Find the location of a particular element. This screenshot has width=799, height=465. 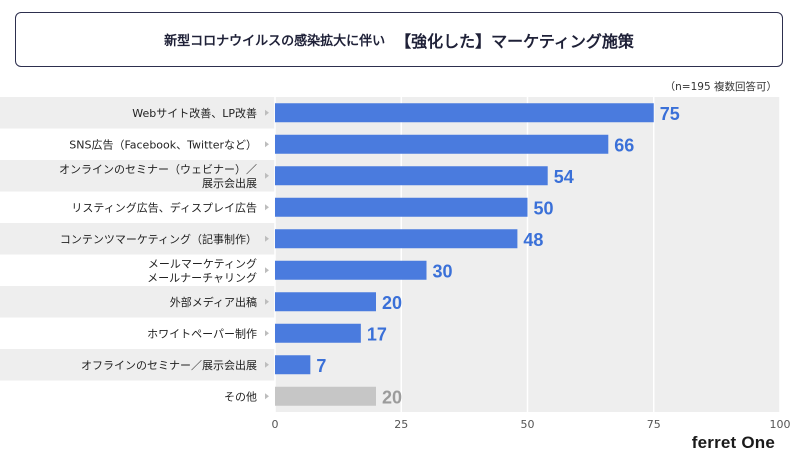

bar-value-label: 17 is located at coordinates (377, 334).